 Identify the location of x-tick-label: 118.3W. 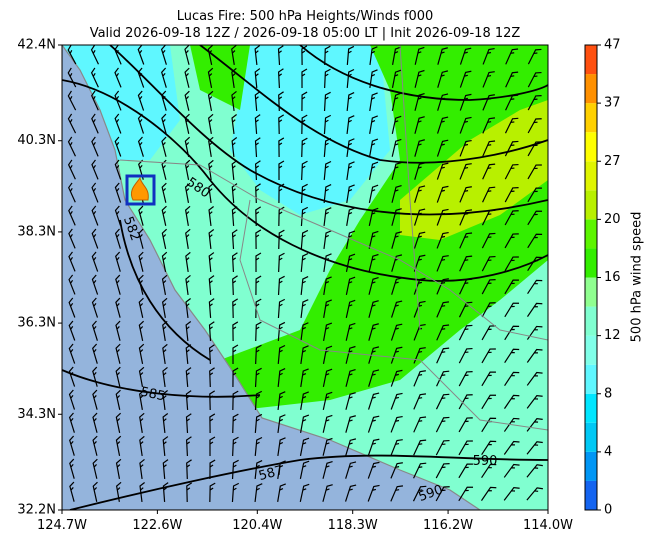
(353, 525).